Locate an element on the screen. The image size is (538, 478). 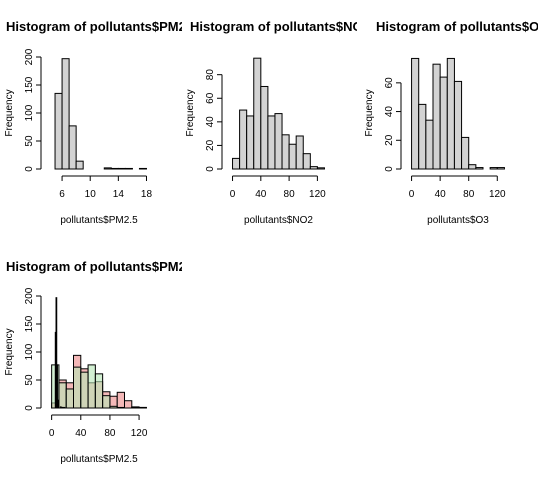
x-axis-label: pollutants$NO2 is located at coordinates (278, 220).